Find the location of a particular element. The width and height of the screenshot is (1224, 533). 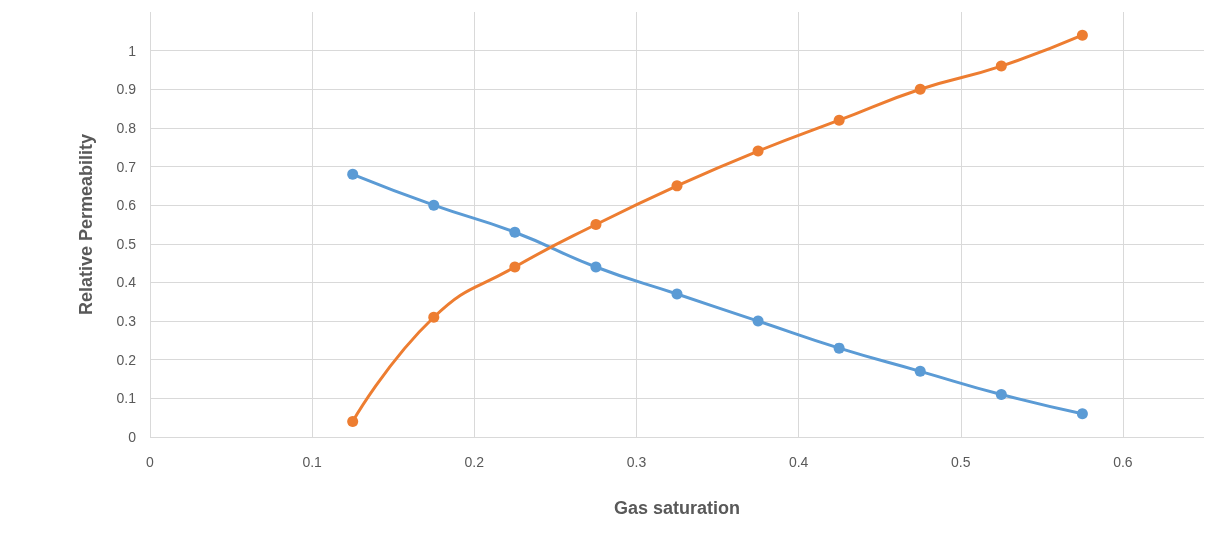

y-tick-label: 0.8 is located at coordinates (126, 127).